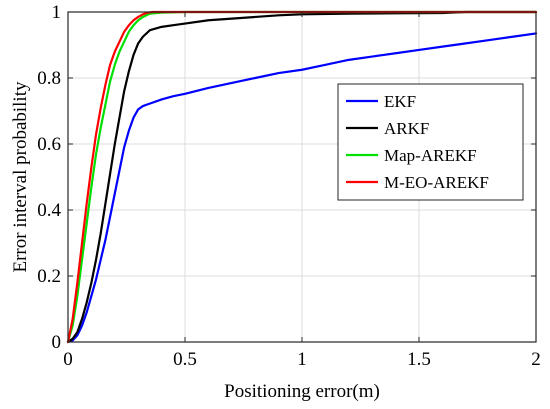  I want to click on legend-box, so click(430, 142).